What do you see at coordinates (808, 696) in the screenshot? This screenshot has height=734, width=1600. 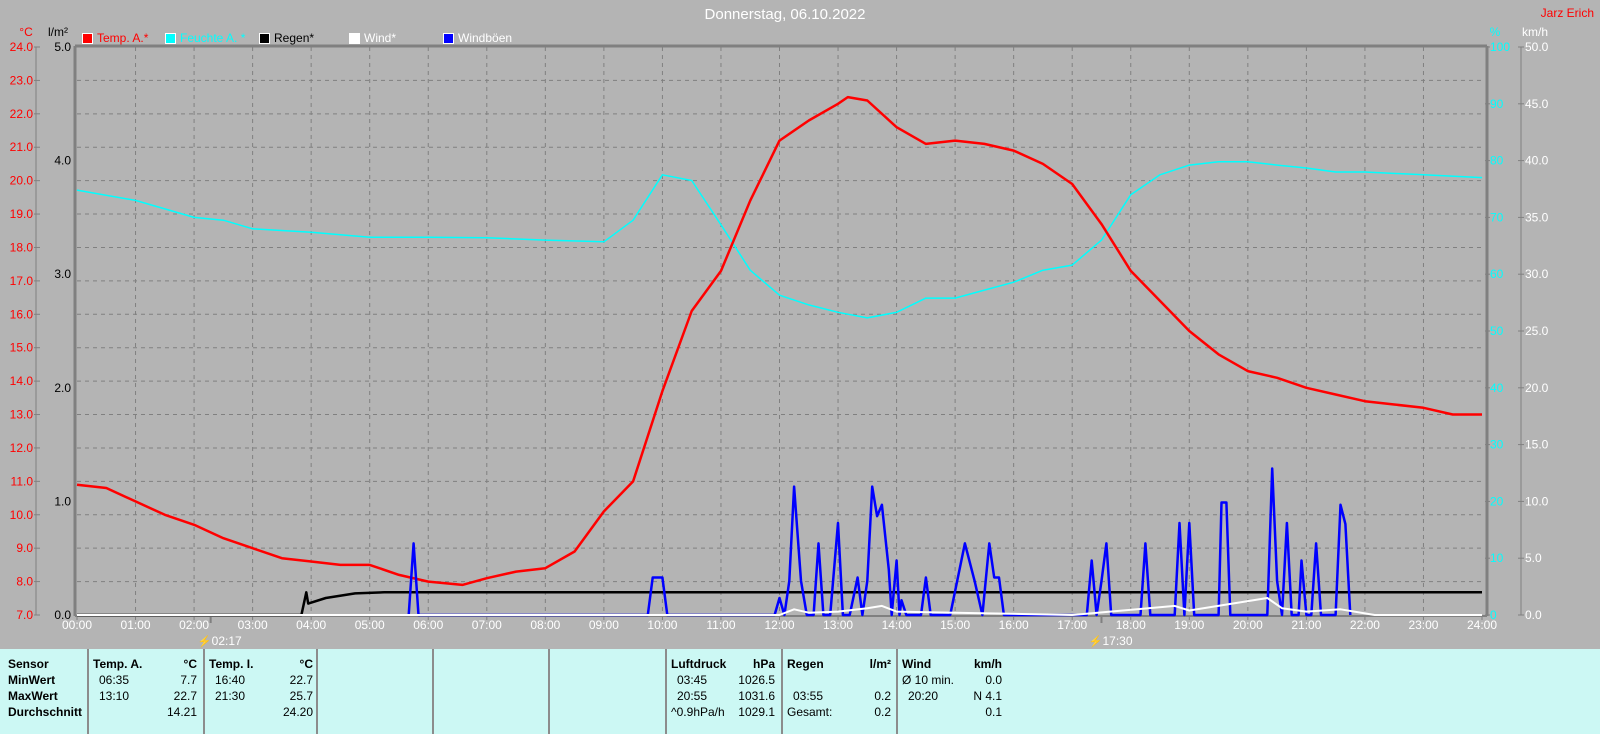 I see `table-cell-time: 03:55` at bounding box center [808, 696].